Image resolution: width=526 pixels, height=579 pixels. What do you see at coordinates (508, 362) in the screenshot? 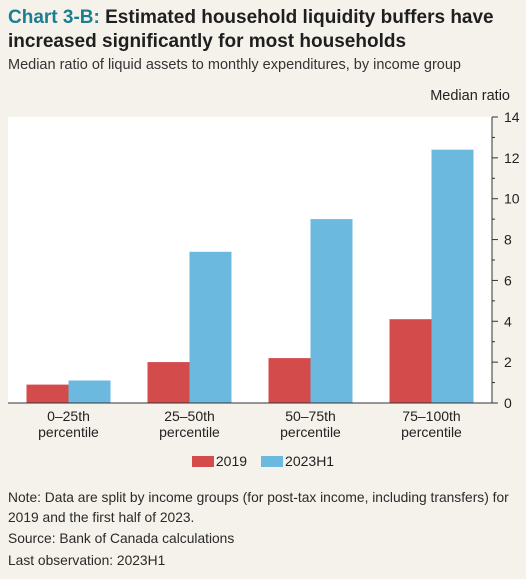
I see `y-tick-label-2: 2` at bounding box center [508, 362].